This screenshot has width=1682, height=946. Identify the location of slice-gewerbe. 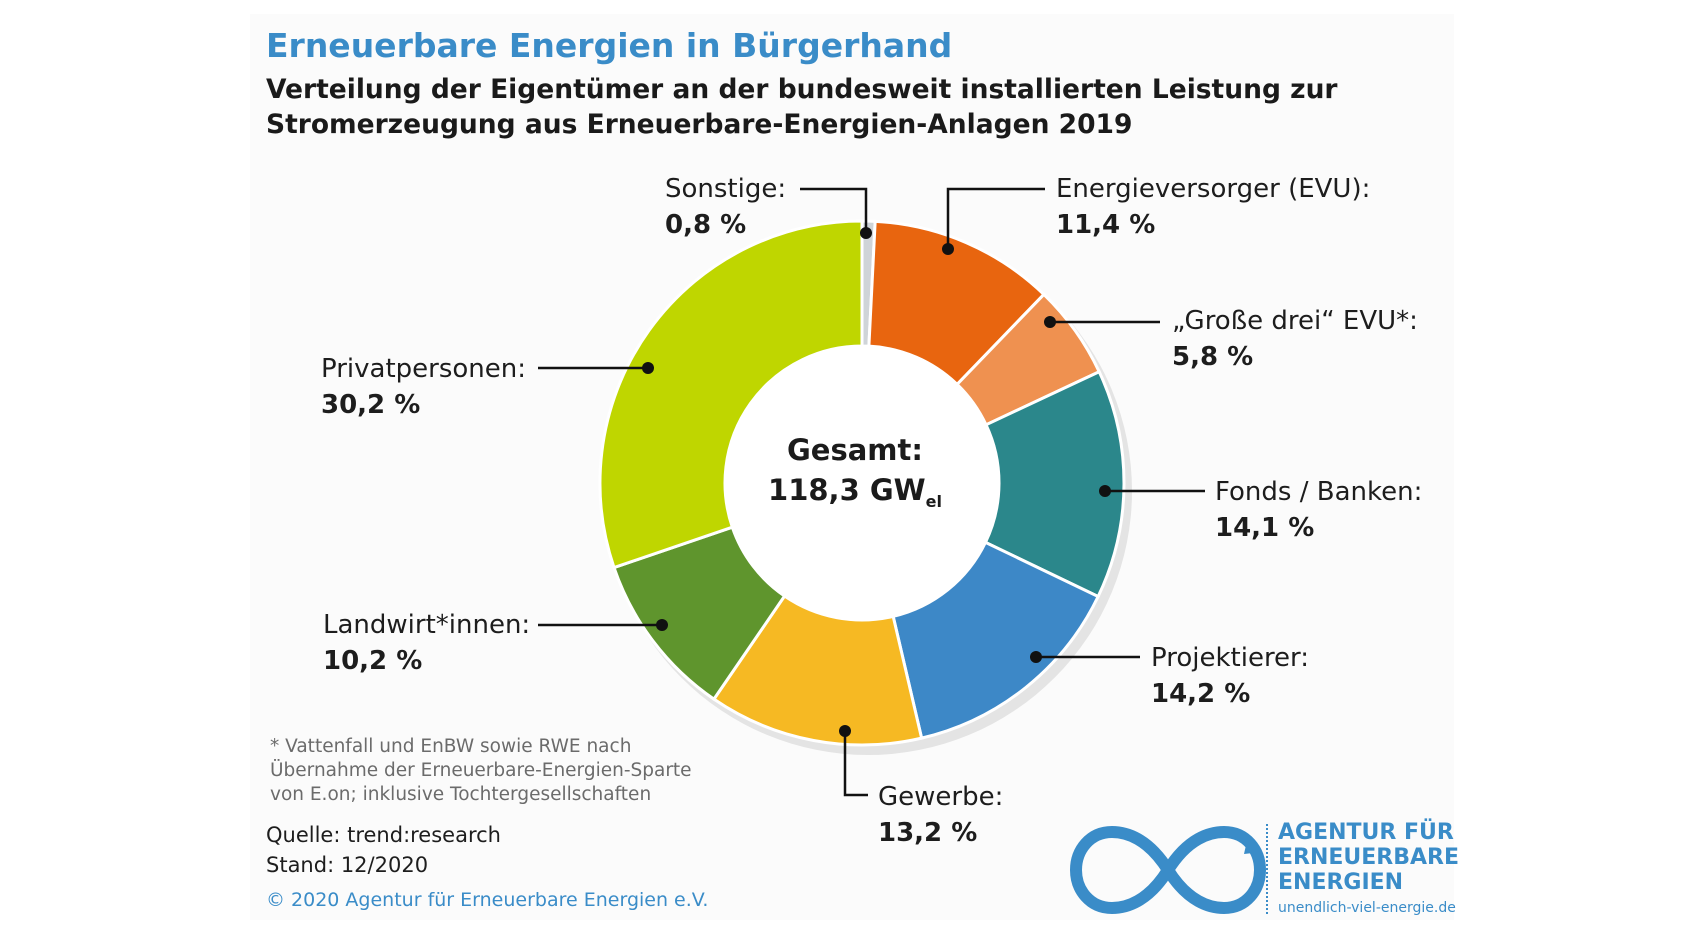
(817, 670).